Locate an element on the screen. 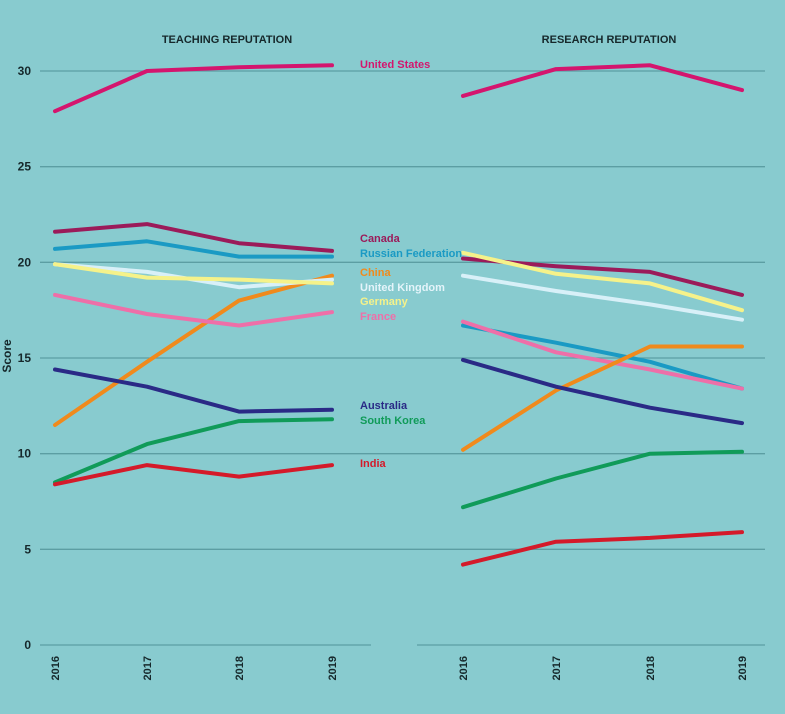  label-united-kingdom: United Kingdom is located at coordinates (402, 288).